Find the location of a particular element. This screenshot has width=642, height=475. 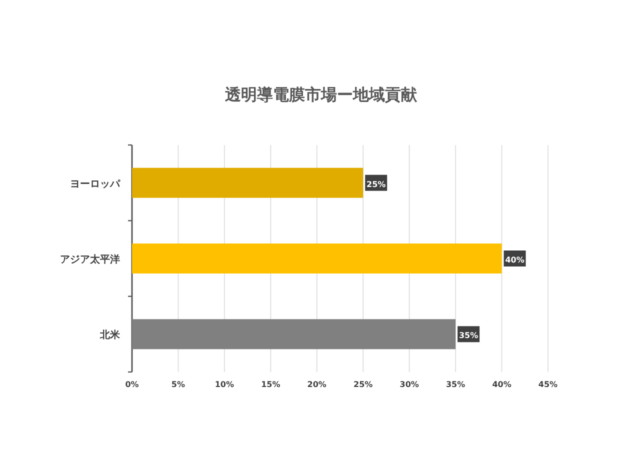

x-tick-label: 10% is located at coordinates (224, 384).